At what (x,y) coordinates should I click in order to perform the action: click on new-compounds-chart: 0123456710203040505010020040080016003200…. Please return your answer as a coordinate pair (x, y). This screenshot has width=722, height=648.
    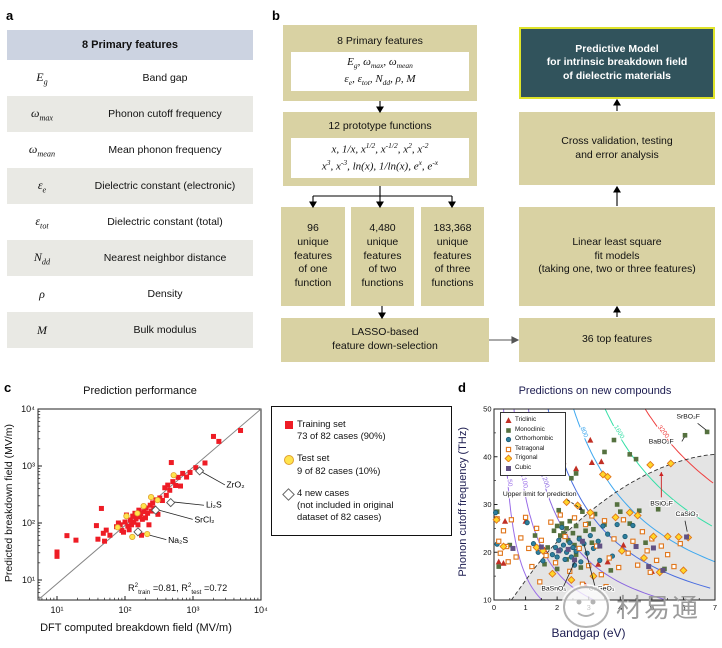
    Looking at the image, I should click on (600, 509).